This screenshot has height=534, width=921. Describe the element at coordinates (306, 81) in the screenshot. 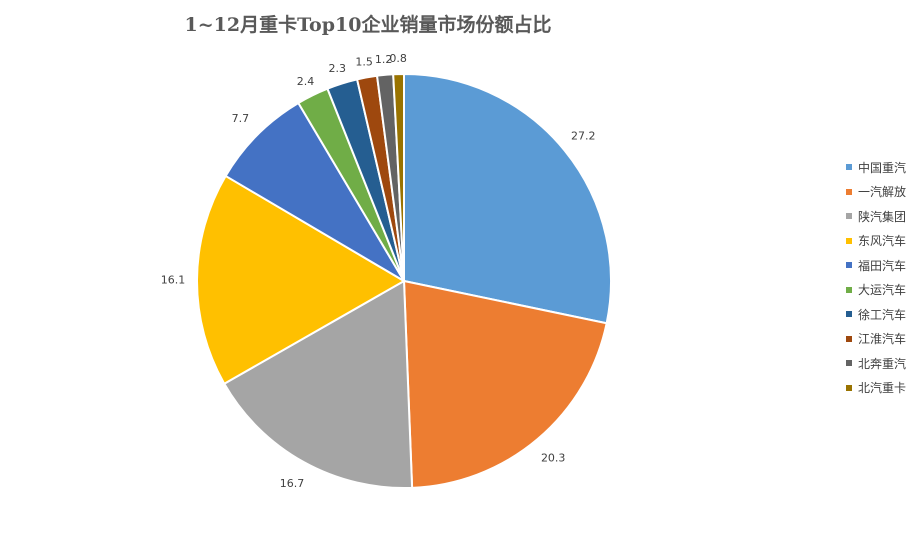

I see `data-label-6: 2.4` at that location.